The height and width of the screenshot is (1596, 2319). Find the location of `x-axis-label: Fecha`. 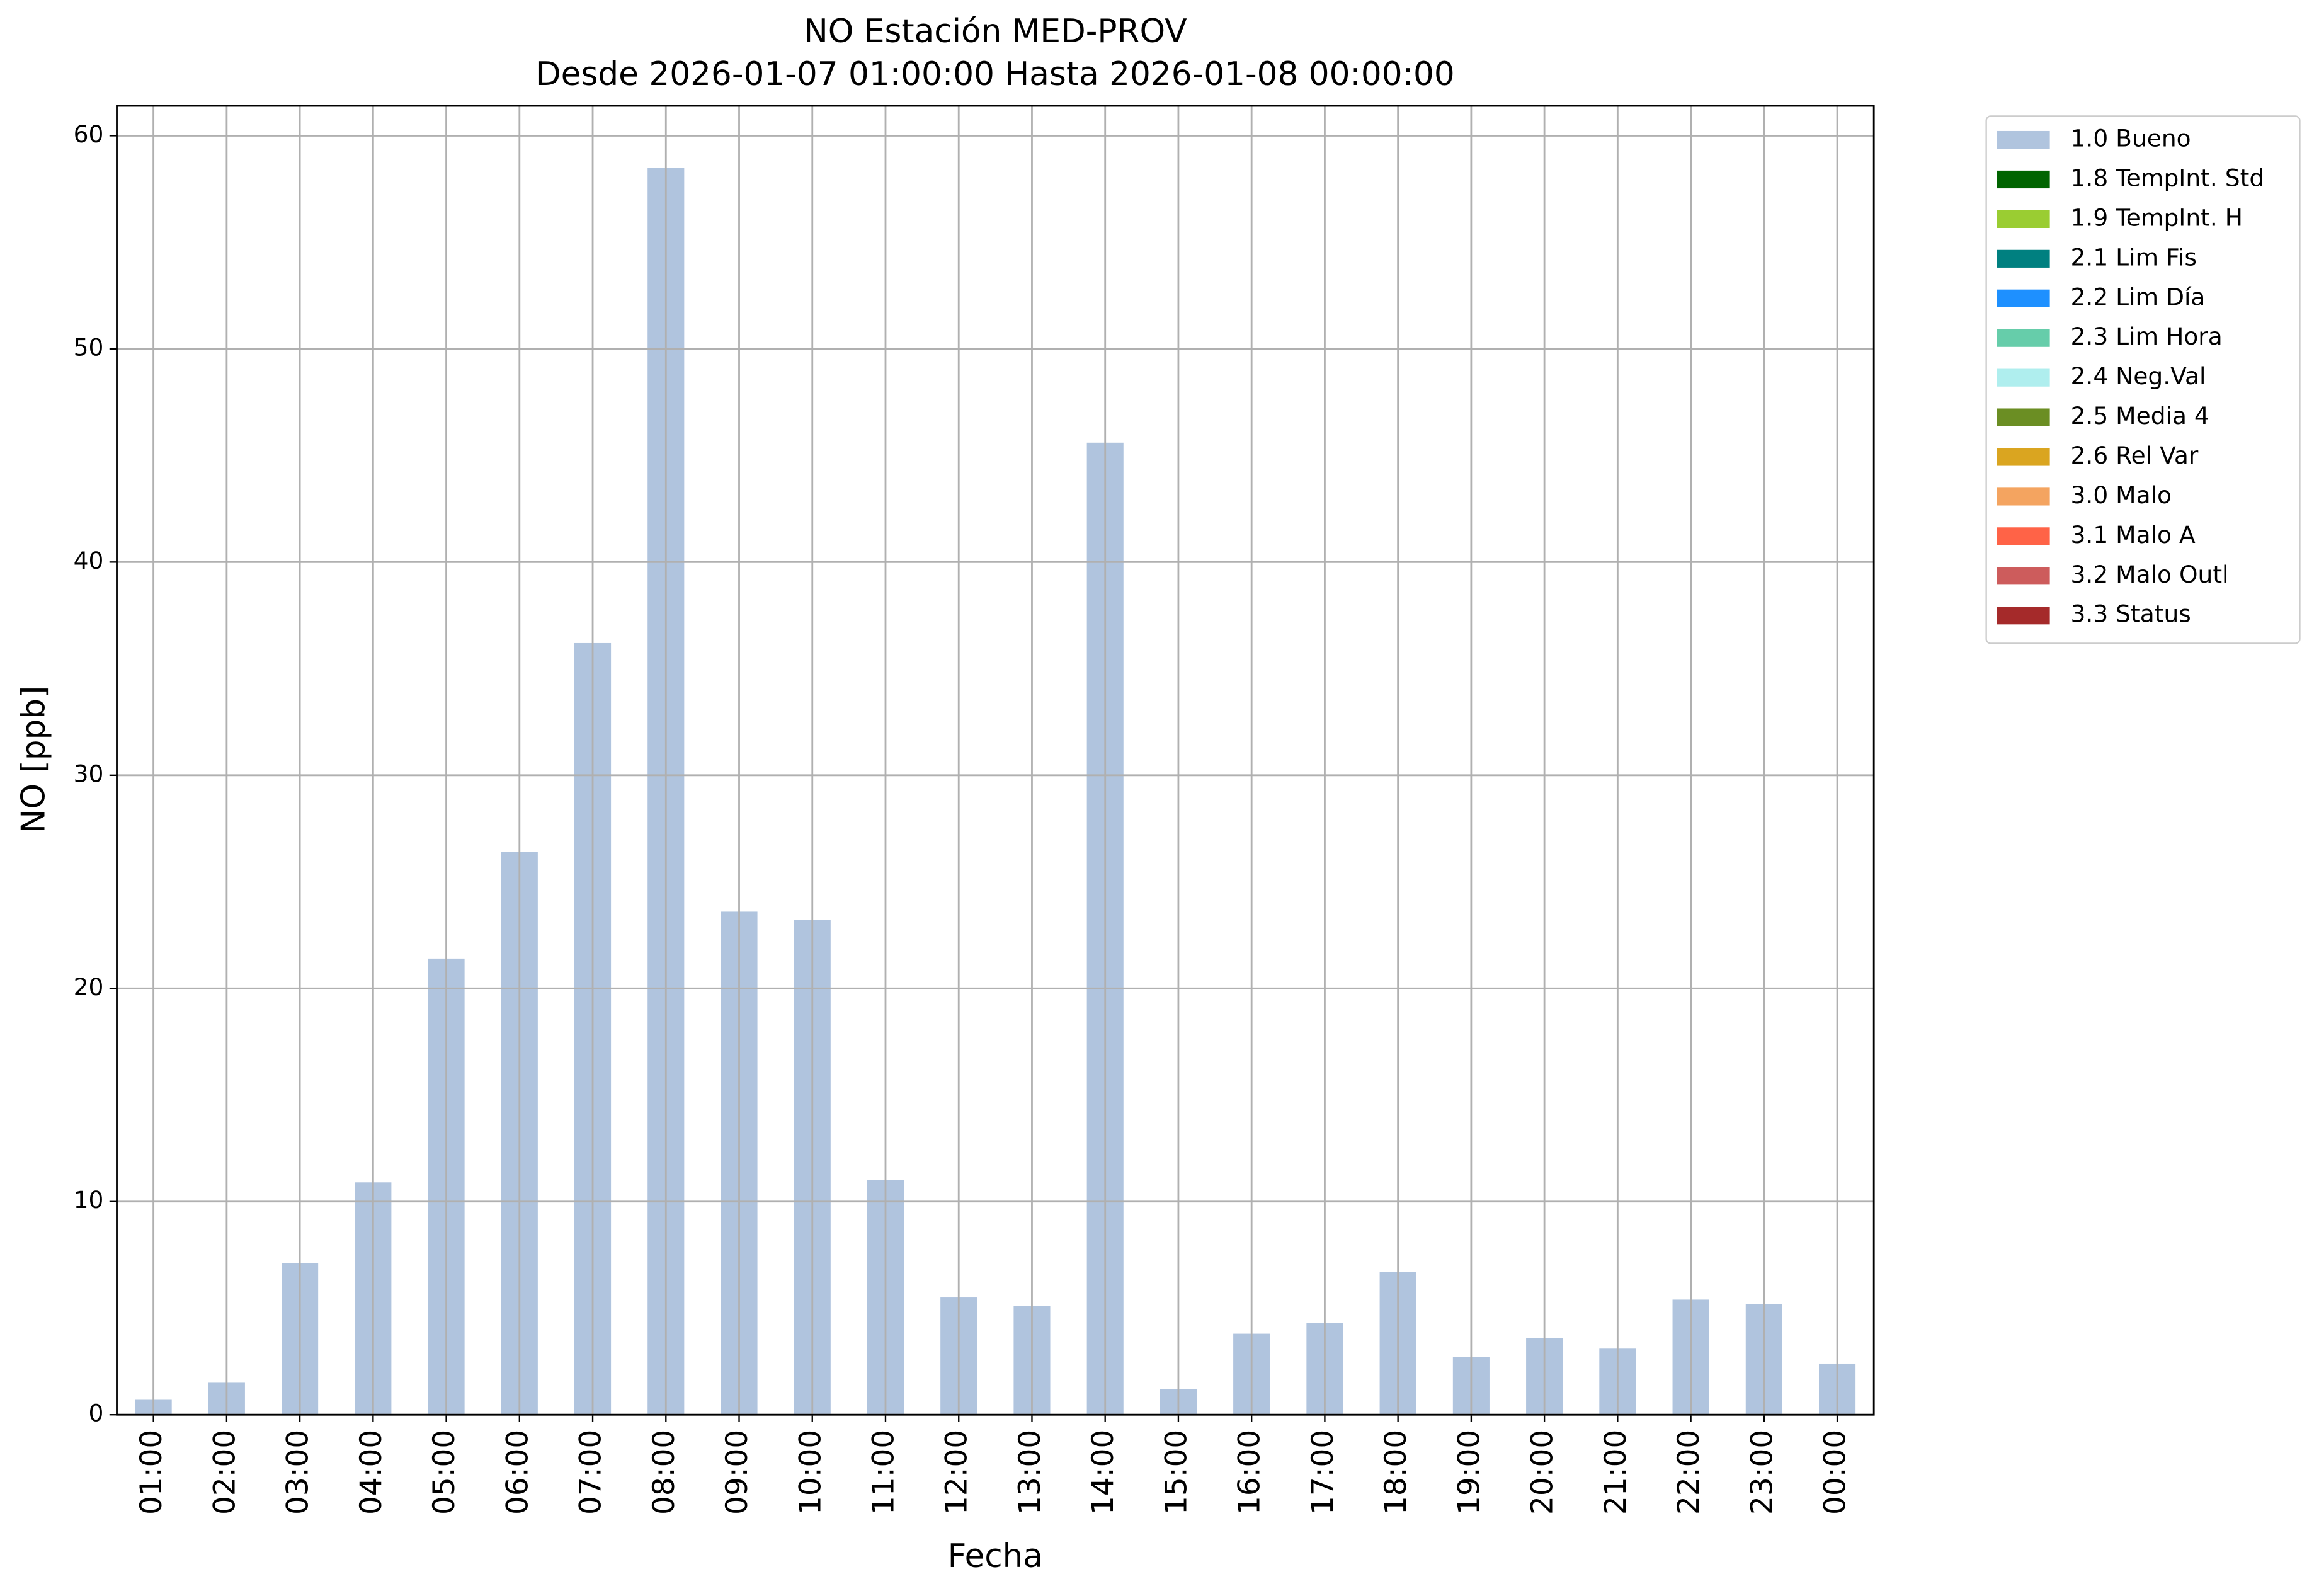

x-axis-label: Fecha is located at coordinates (995, 1556).